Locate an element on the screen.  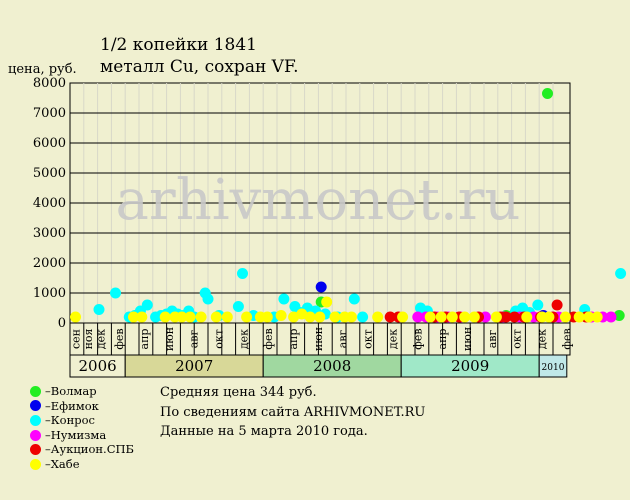
y-tick-label: 7000 is located at coordinates (49, 113).